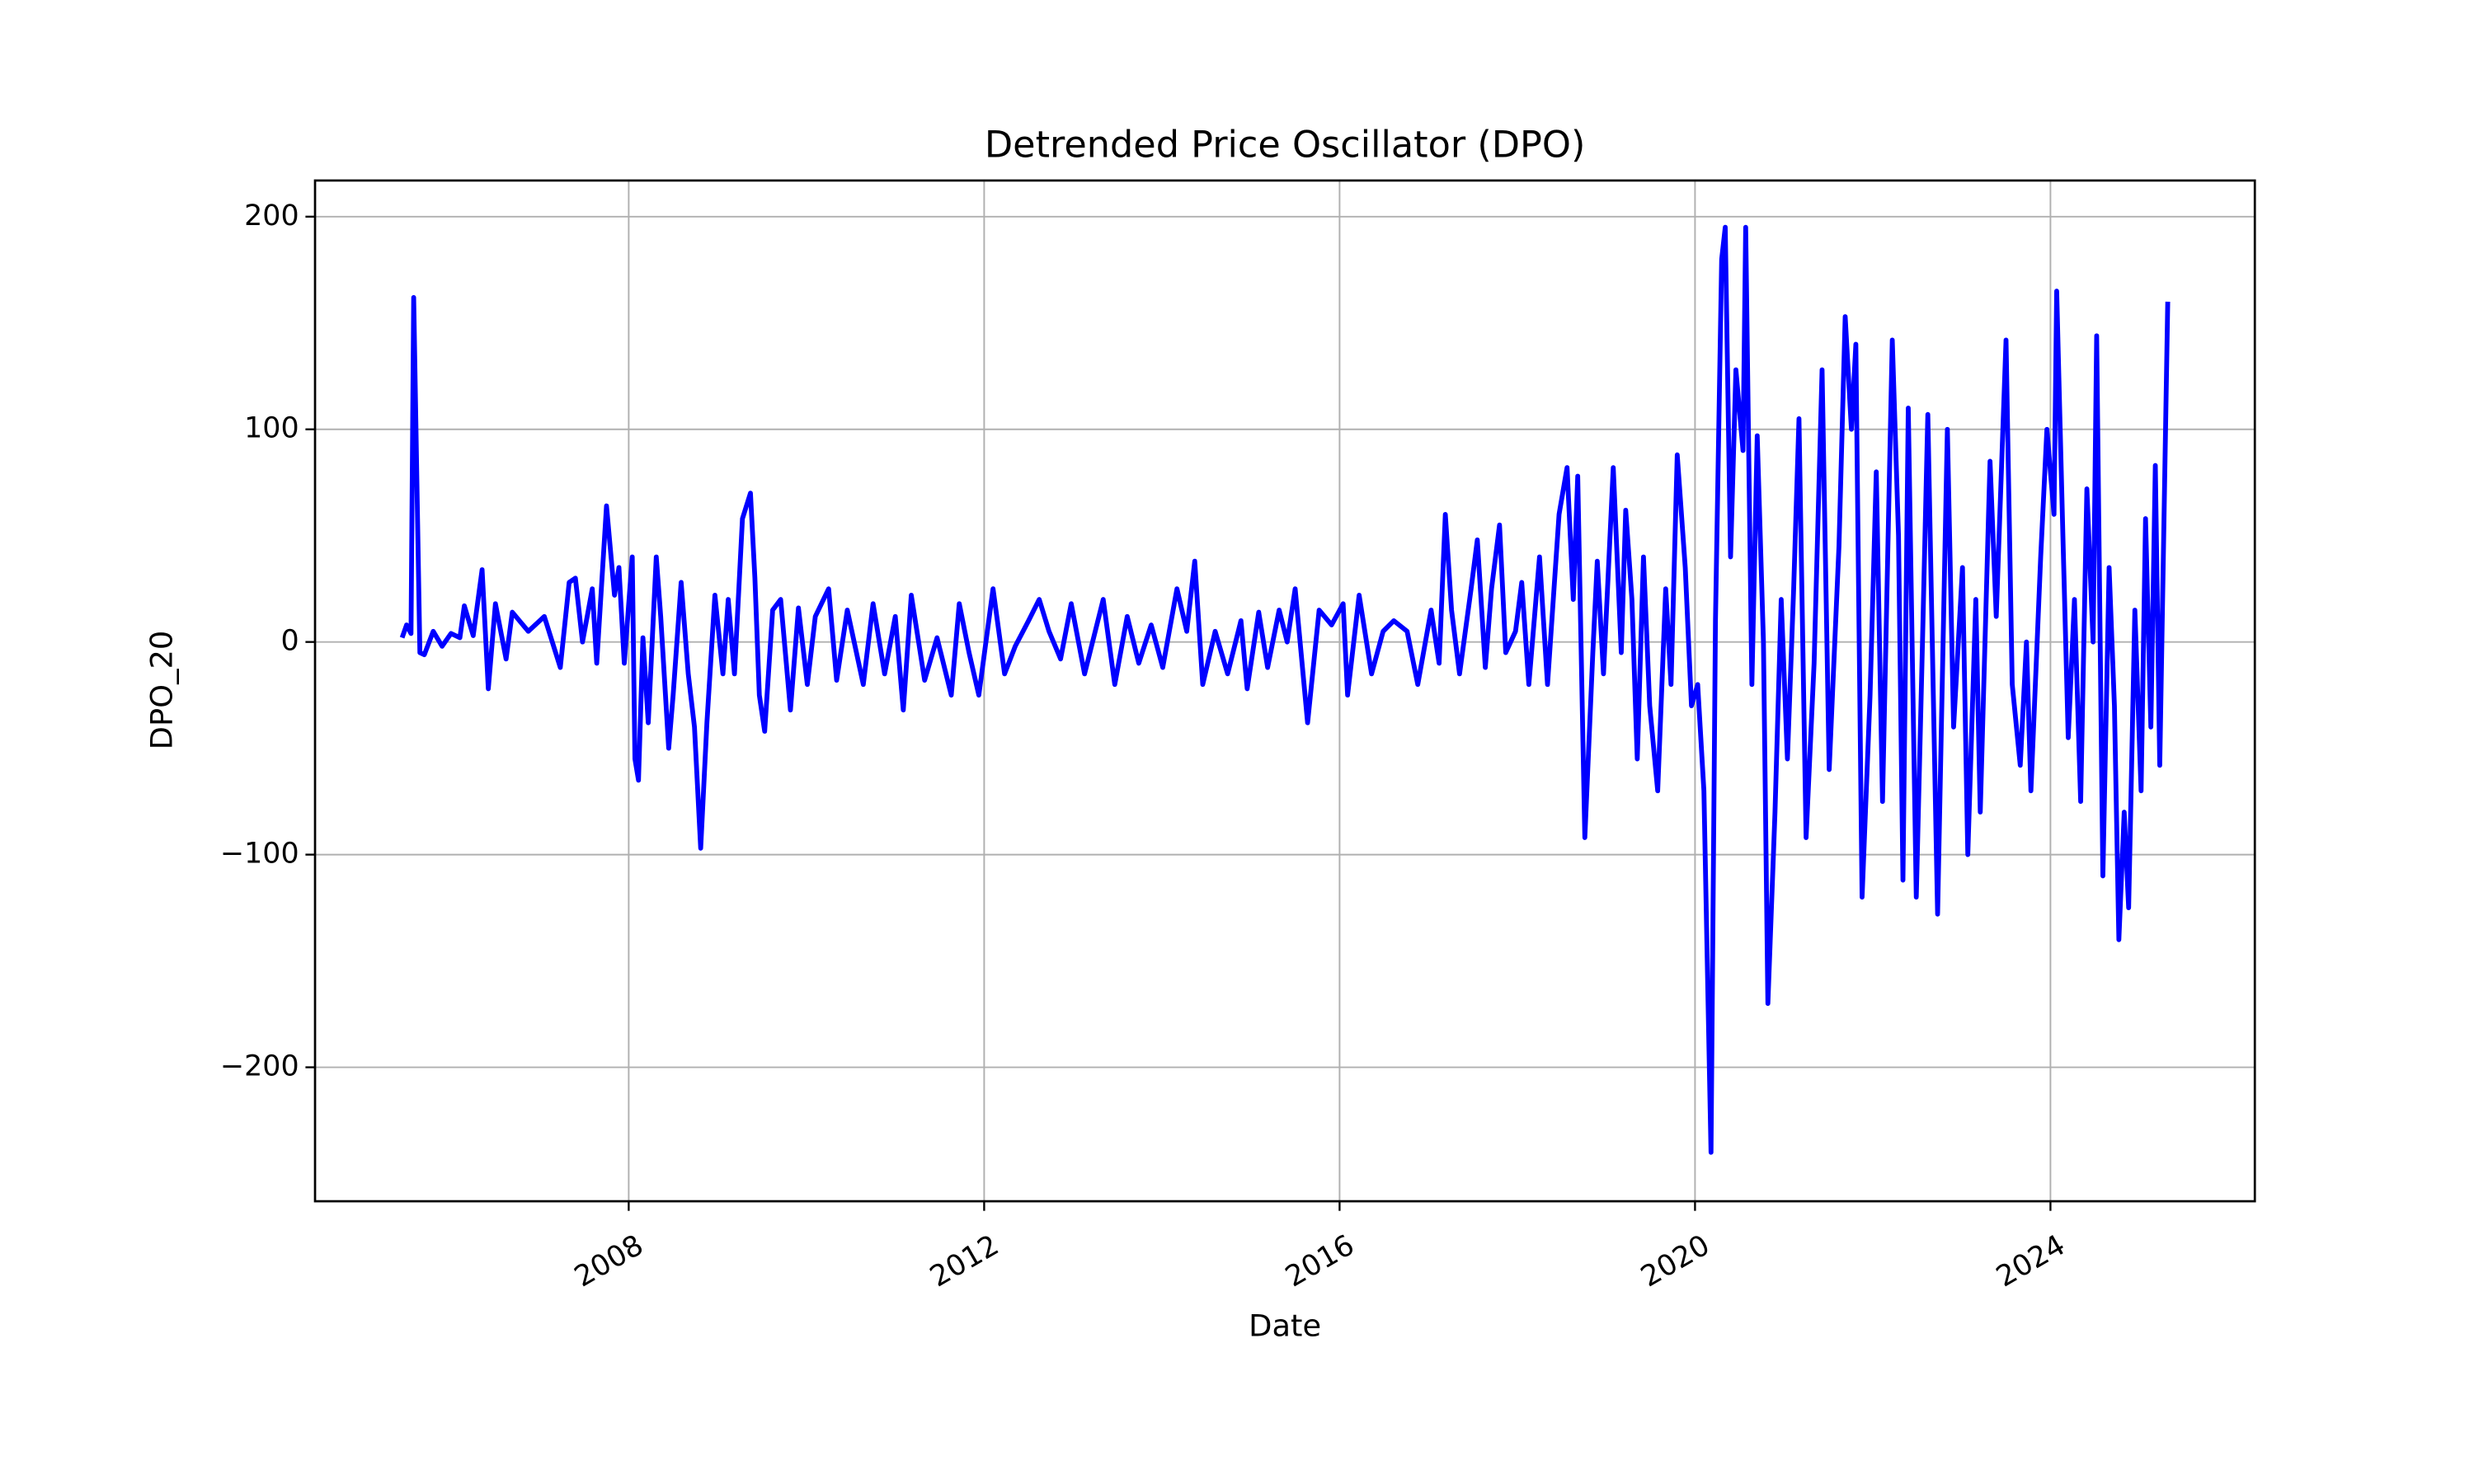 This screenshot has width=2474, height=1484. What do you see at coordinates (259, 1066) in the screenshot?
I see `y-tick-label: −200` at bounding box center [259, 1066].